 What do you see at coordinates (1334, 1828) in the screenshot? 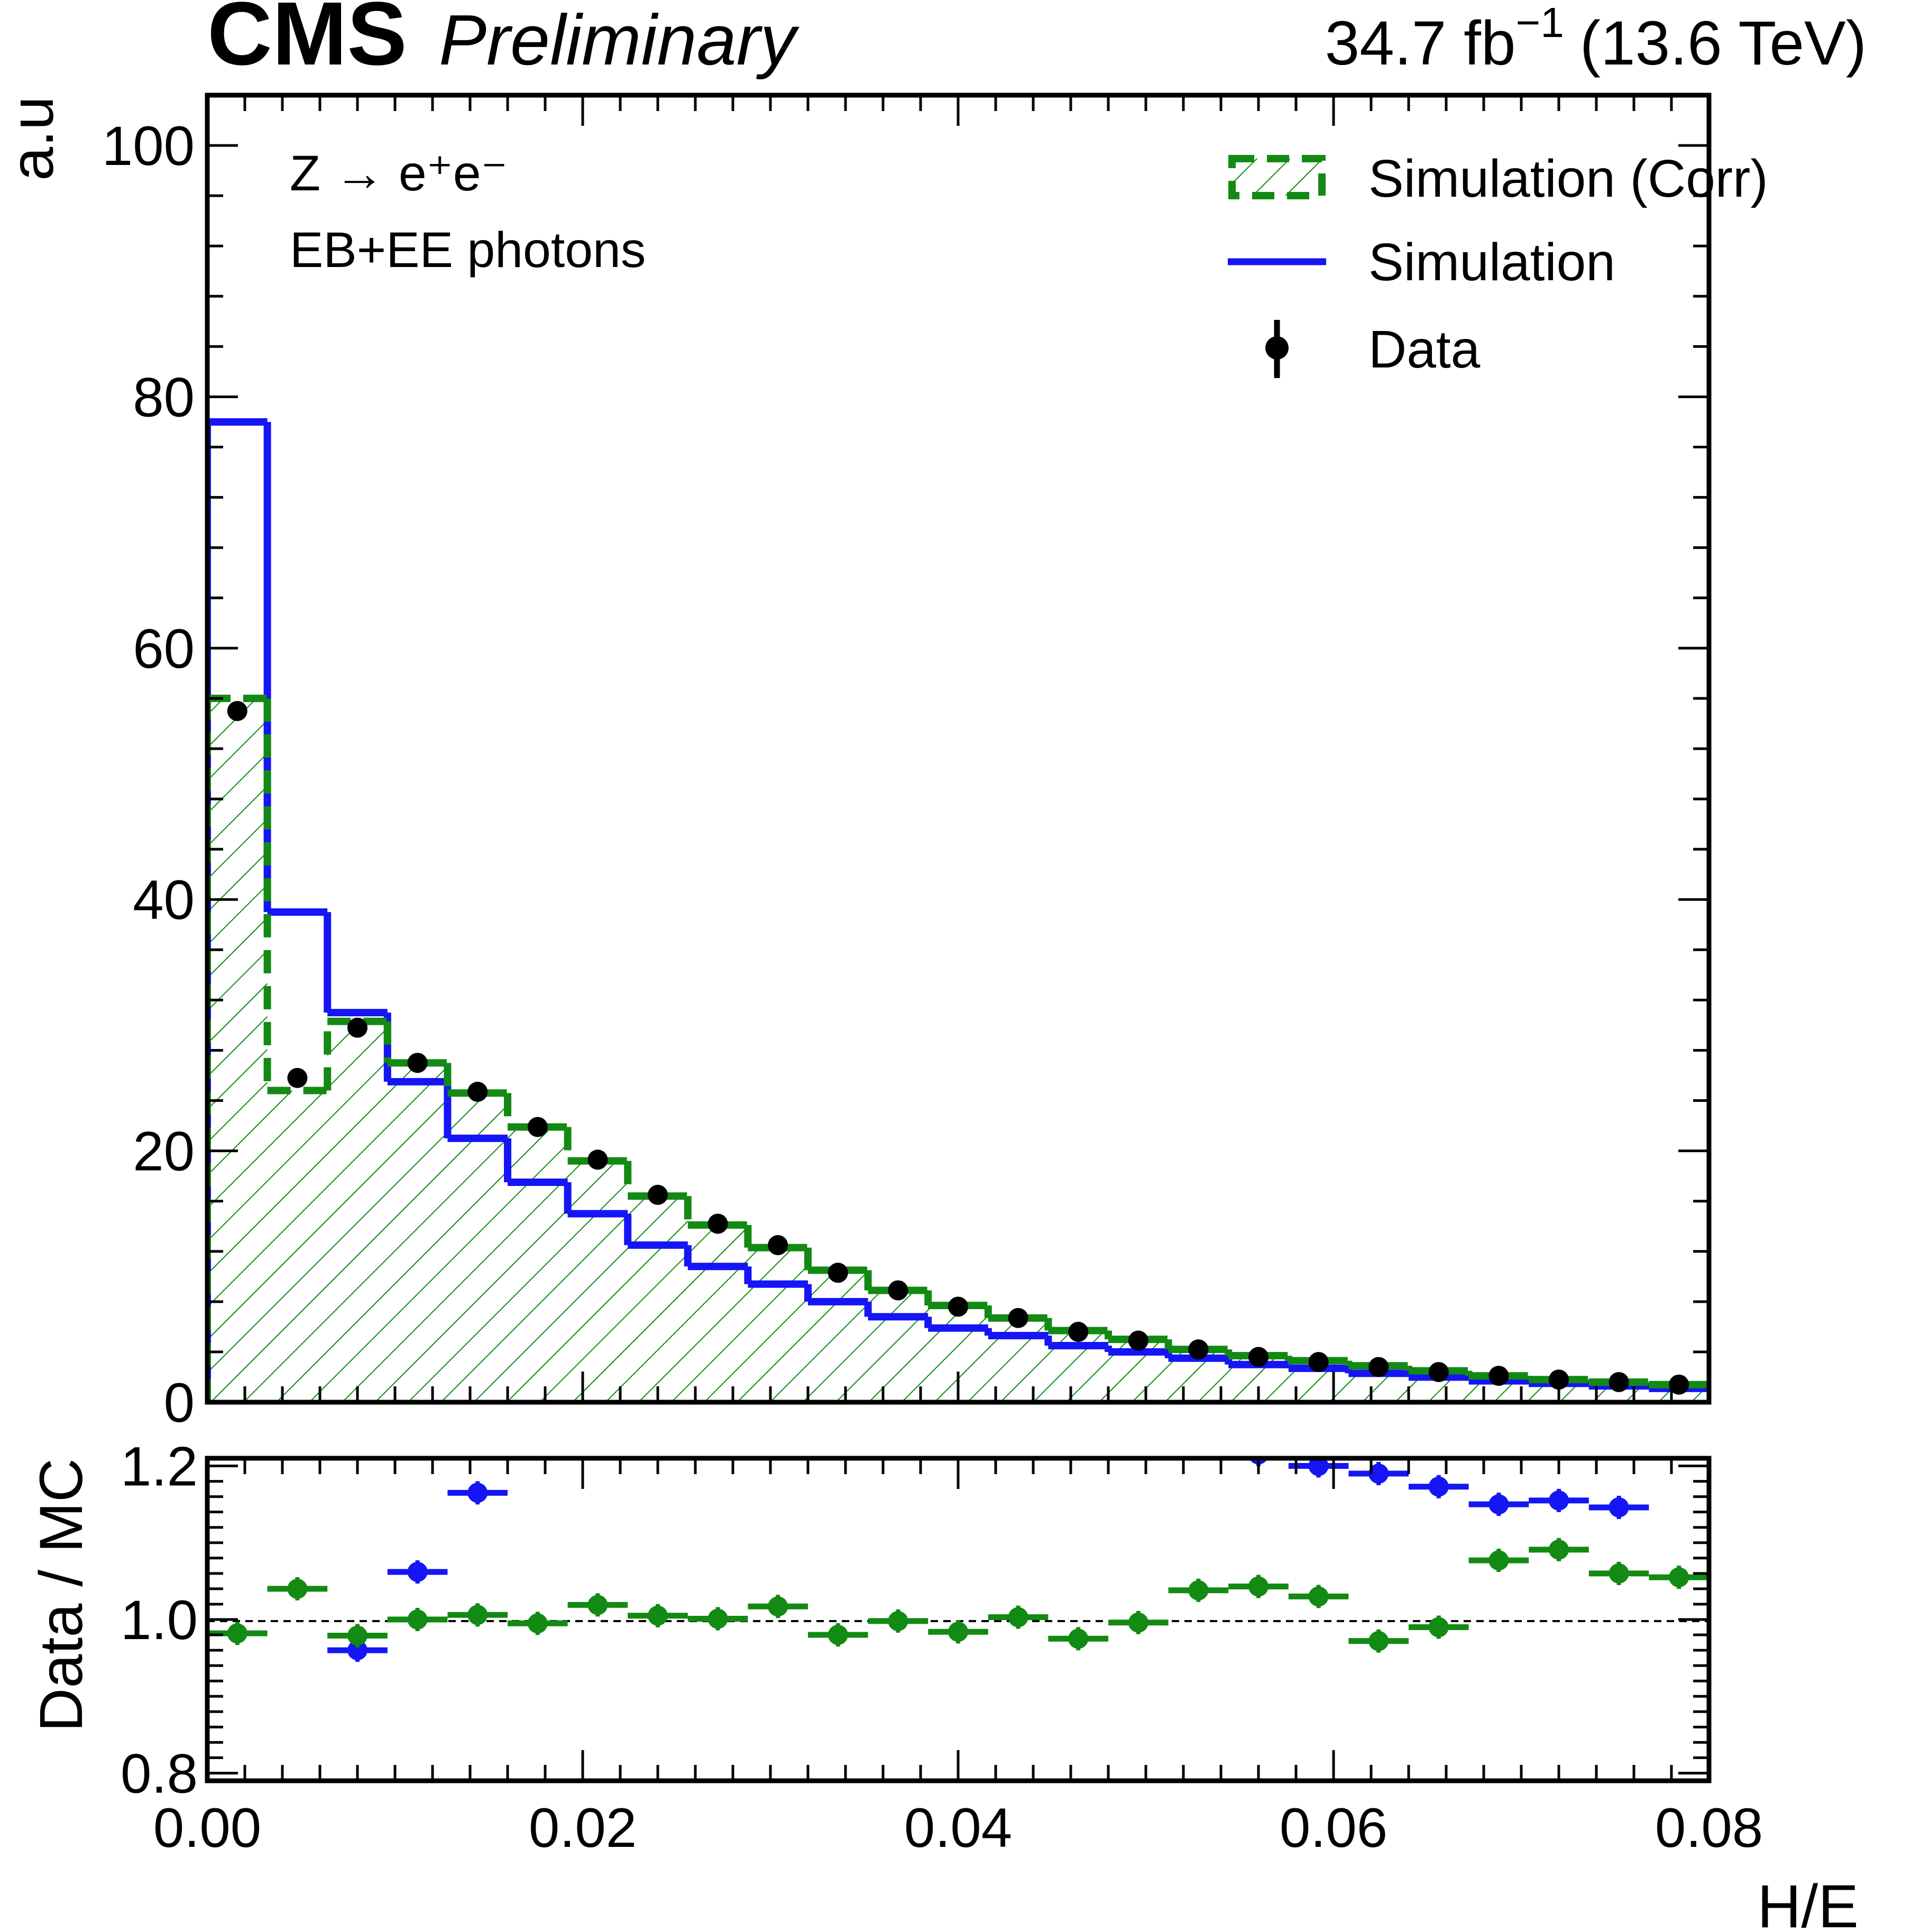
I see `x-tick-label: 0.06` at bounding box center [1334, 1828].